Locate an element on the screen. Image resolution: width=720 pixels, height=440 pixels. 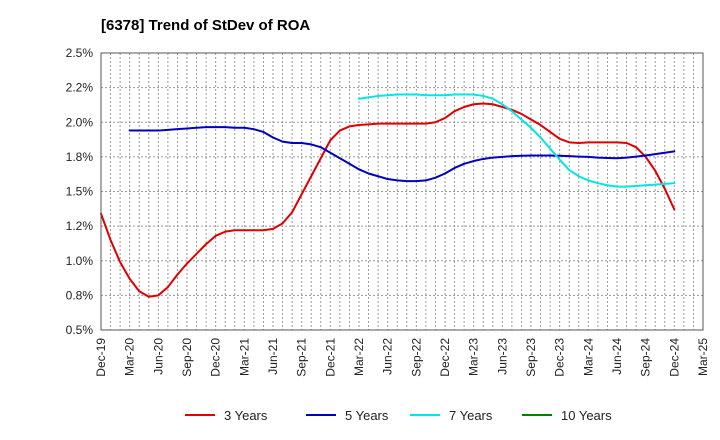
legend-label: 10 Years is located at coordinates (586, 415).